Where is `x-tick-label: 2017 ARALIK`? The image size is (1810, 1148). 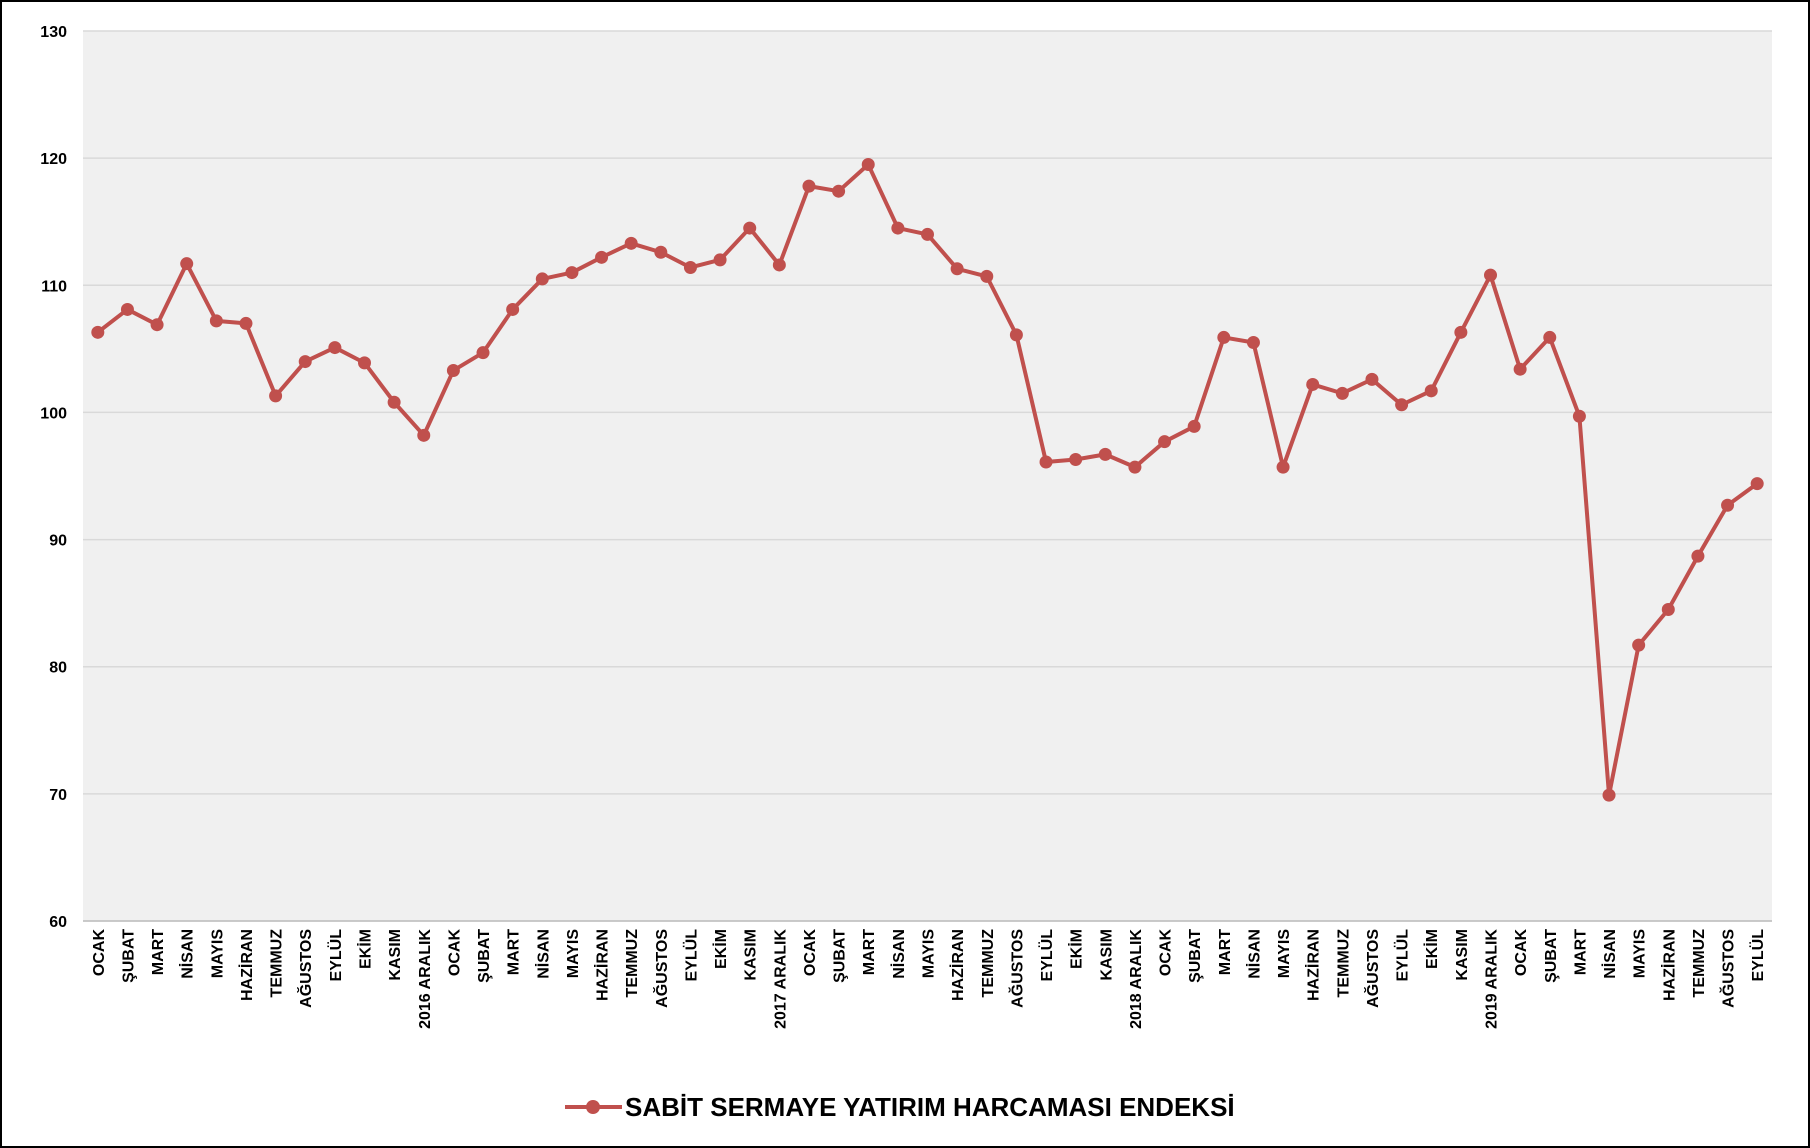
x-tick-label: 2017 ARALIK is located at coordinates (780, 979).